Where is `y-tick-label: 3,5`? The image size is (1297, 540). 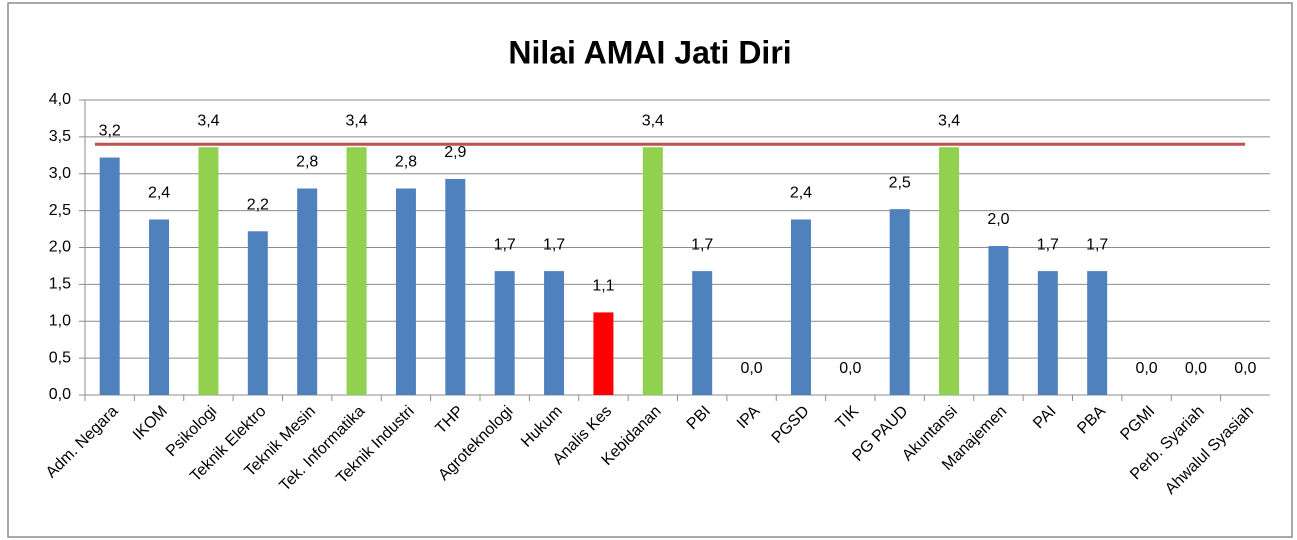
y-tick-label: 3,5 is located at coordinates (60, 136).